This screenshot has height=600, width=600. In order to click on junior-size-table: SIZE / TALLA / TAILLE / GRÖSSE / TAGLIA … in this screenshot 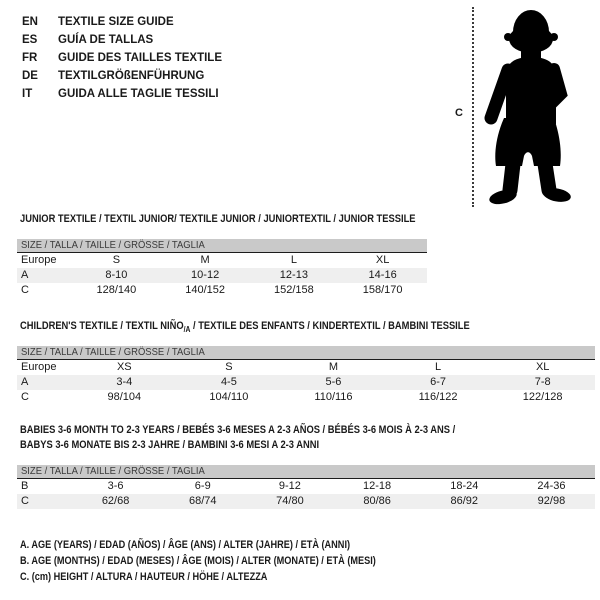, I will do `click(222, 268)`.